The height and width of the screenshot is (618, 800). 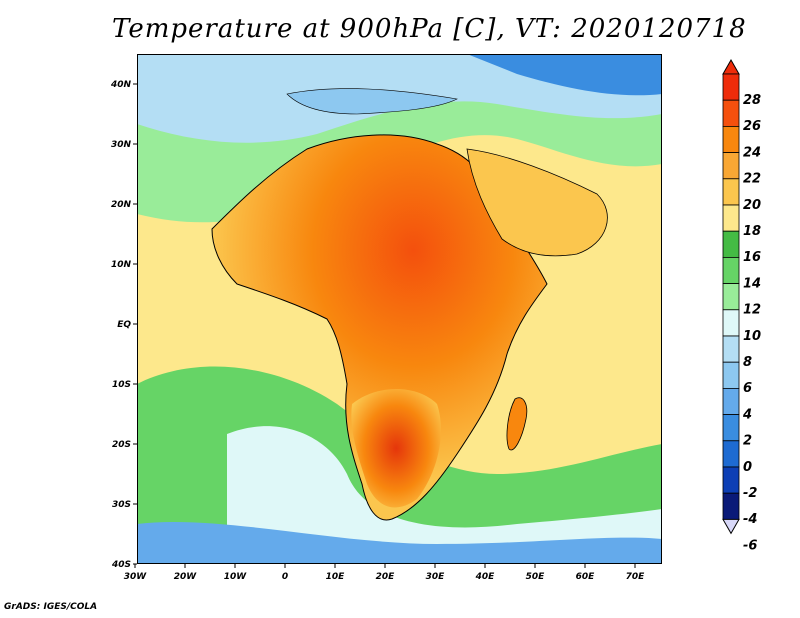 I want to click on cold-band-south, so click(x=444, y=495).